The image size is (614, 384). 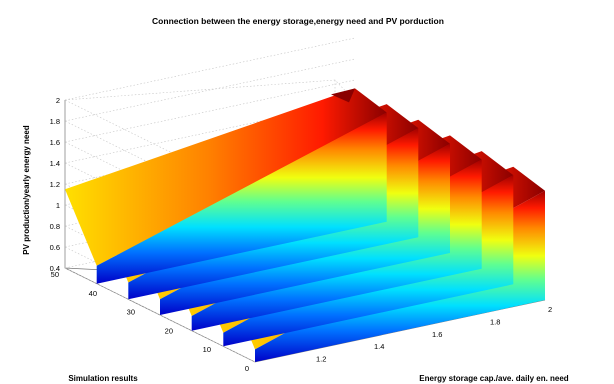 I want to click on x-axis-ticks: 1.2 1.4 1.6 1.8 2, so click(x=434, y=334).